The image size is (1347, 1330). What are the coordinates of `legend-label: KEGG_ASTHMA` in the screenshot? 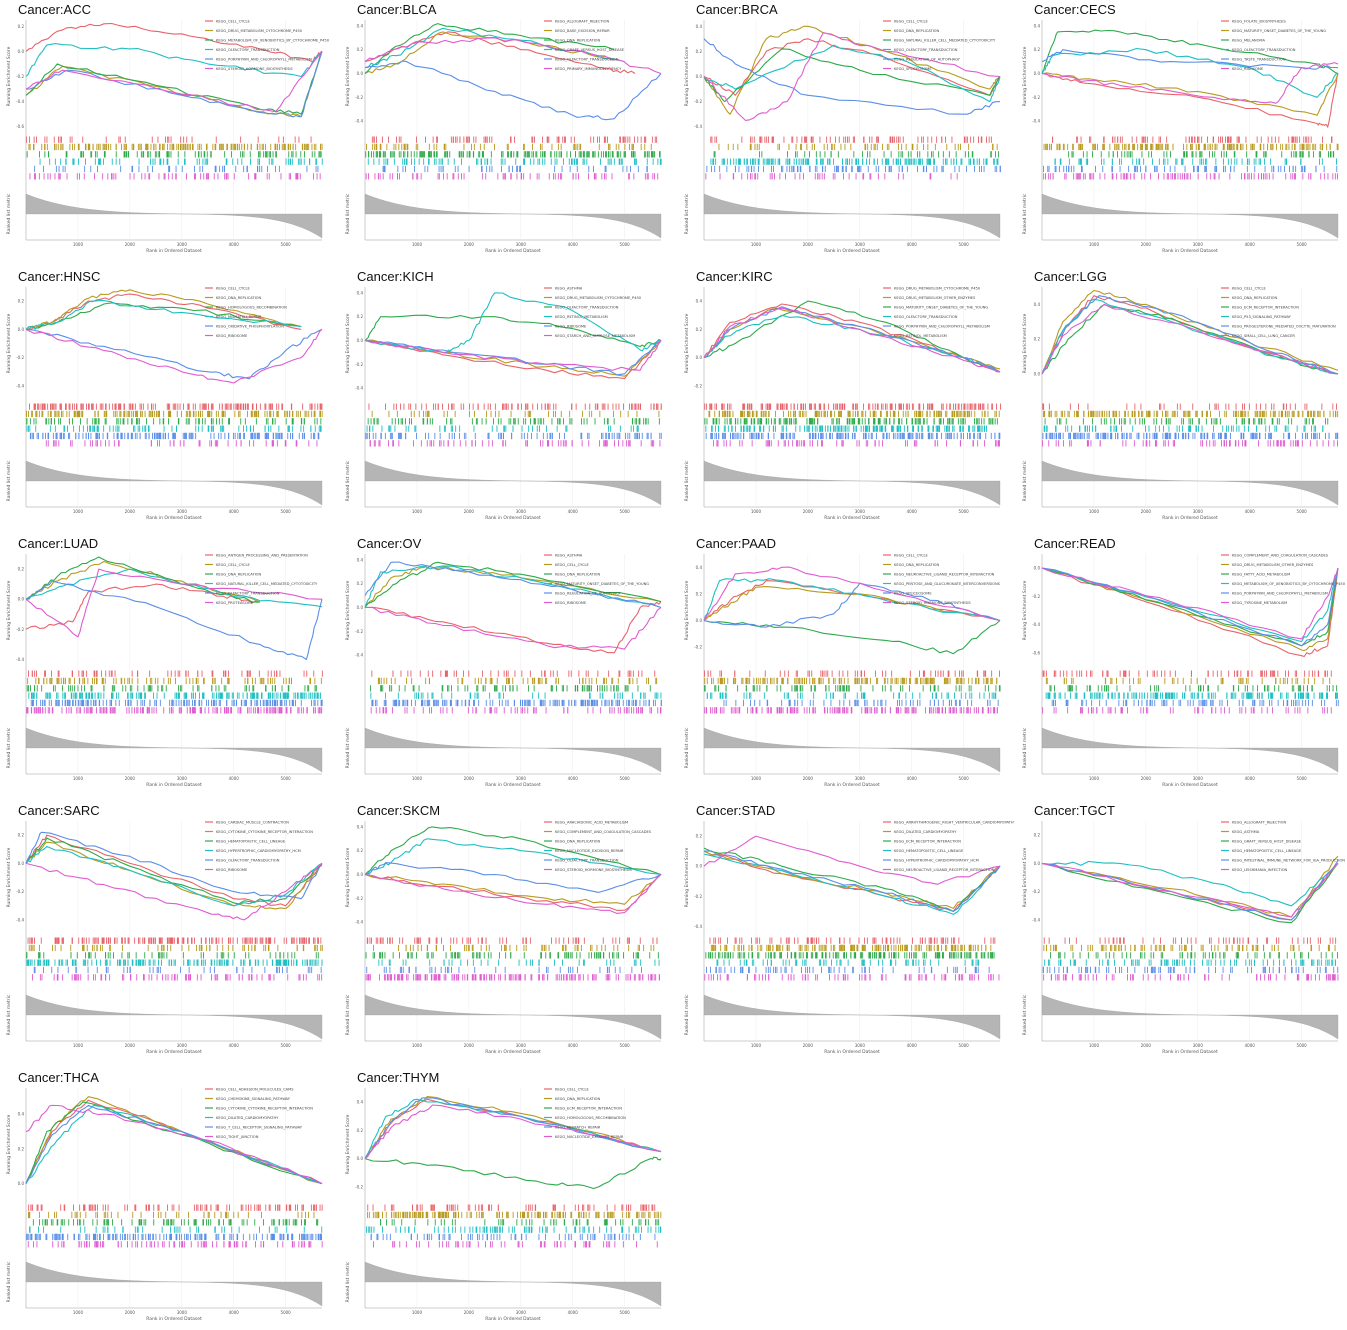 It's located at (1246, 832).